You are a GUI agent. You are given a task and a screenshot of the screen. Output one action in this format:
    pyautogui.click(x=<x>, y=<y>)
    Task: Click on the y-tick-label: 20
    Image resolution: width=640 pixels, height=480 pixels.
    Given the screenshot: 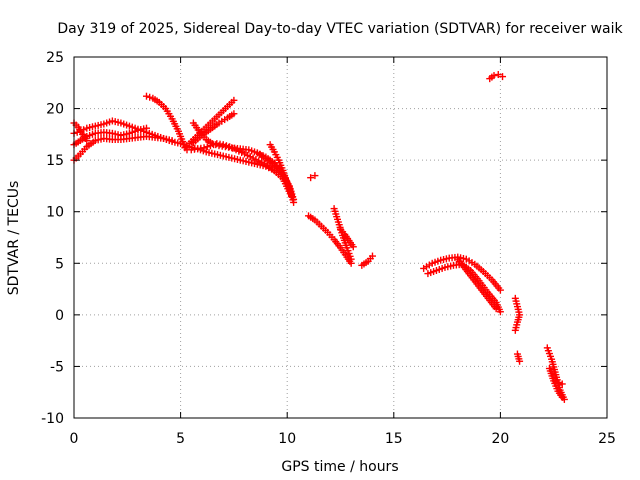 What is the action you would take?
    pyautogui.click(x=55, y=110)
    